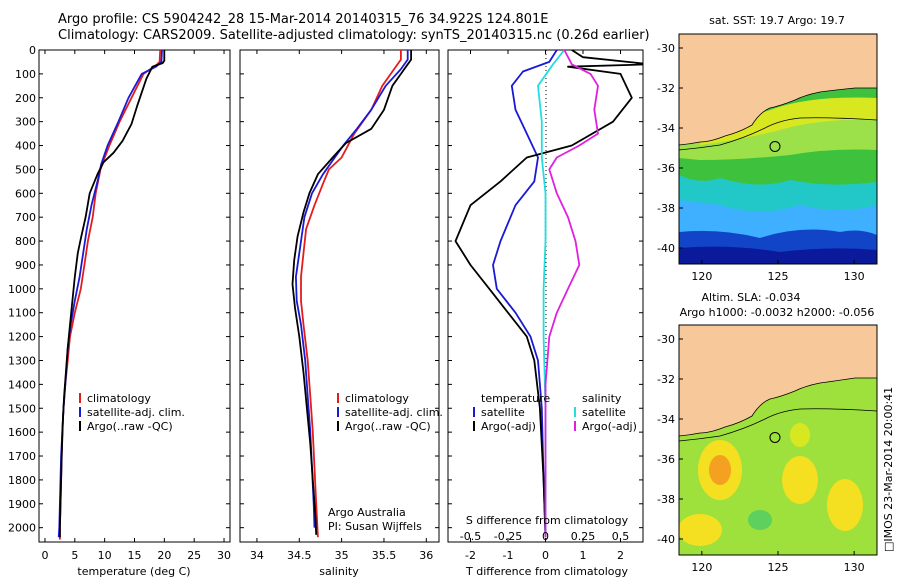 The height and width of the screenshot is (580, 900). What do you see at coordinates (777, 20) in the screenshot?
I see `sst-map-title: sat. SST: 19.7 Argo: 19.7` at bounding box center [777, 20].